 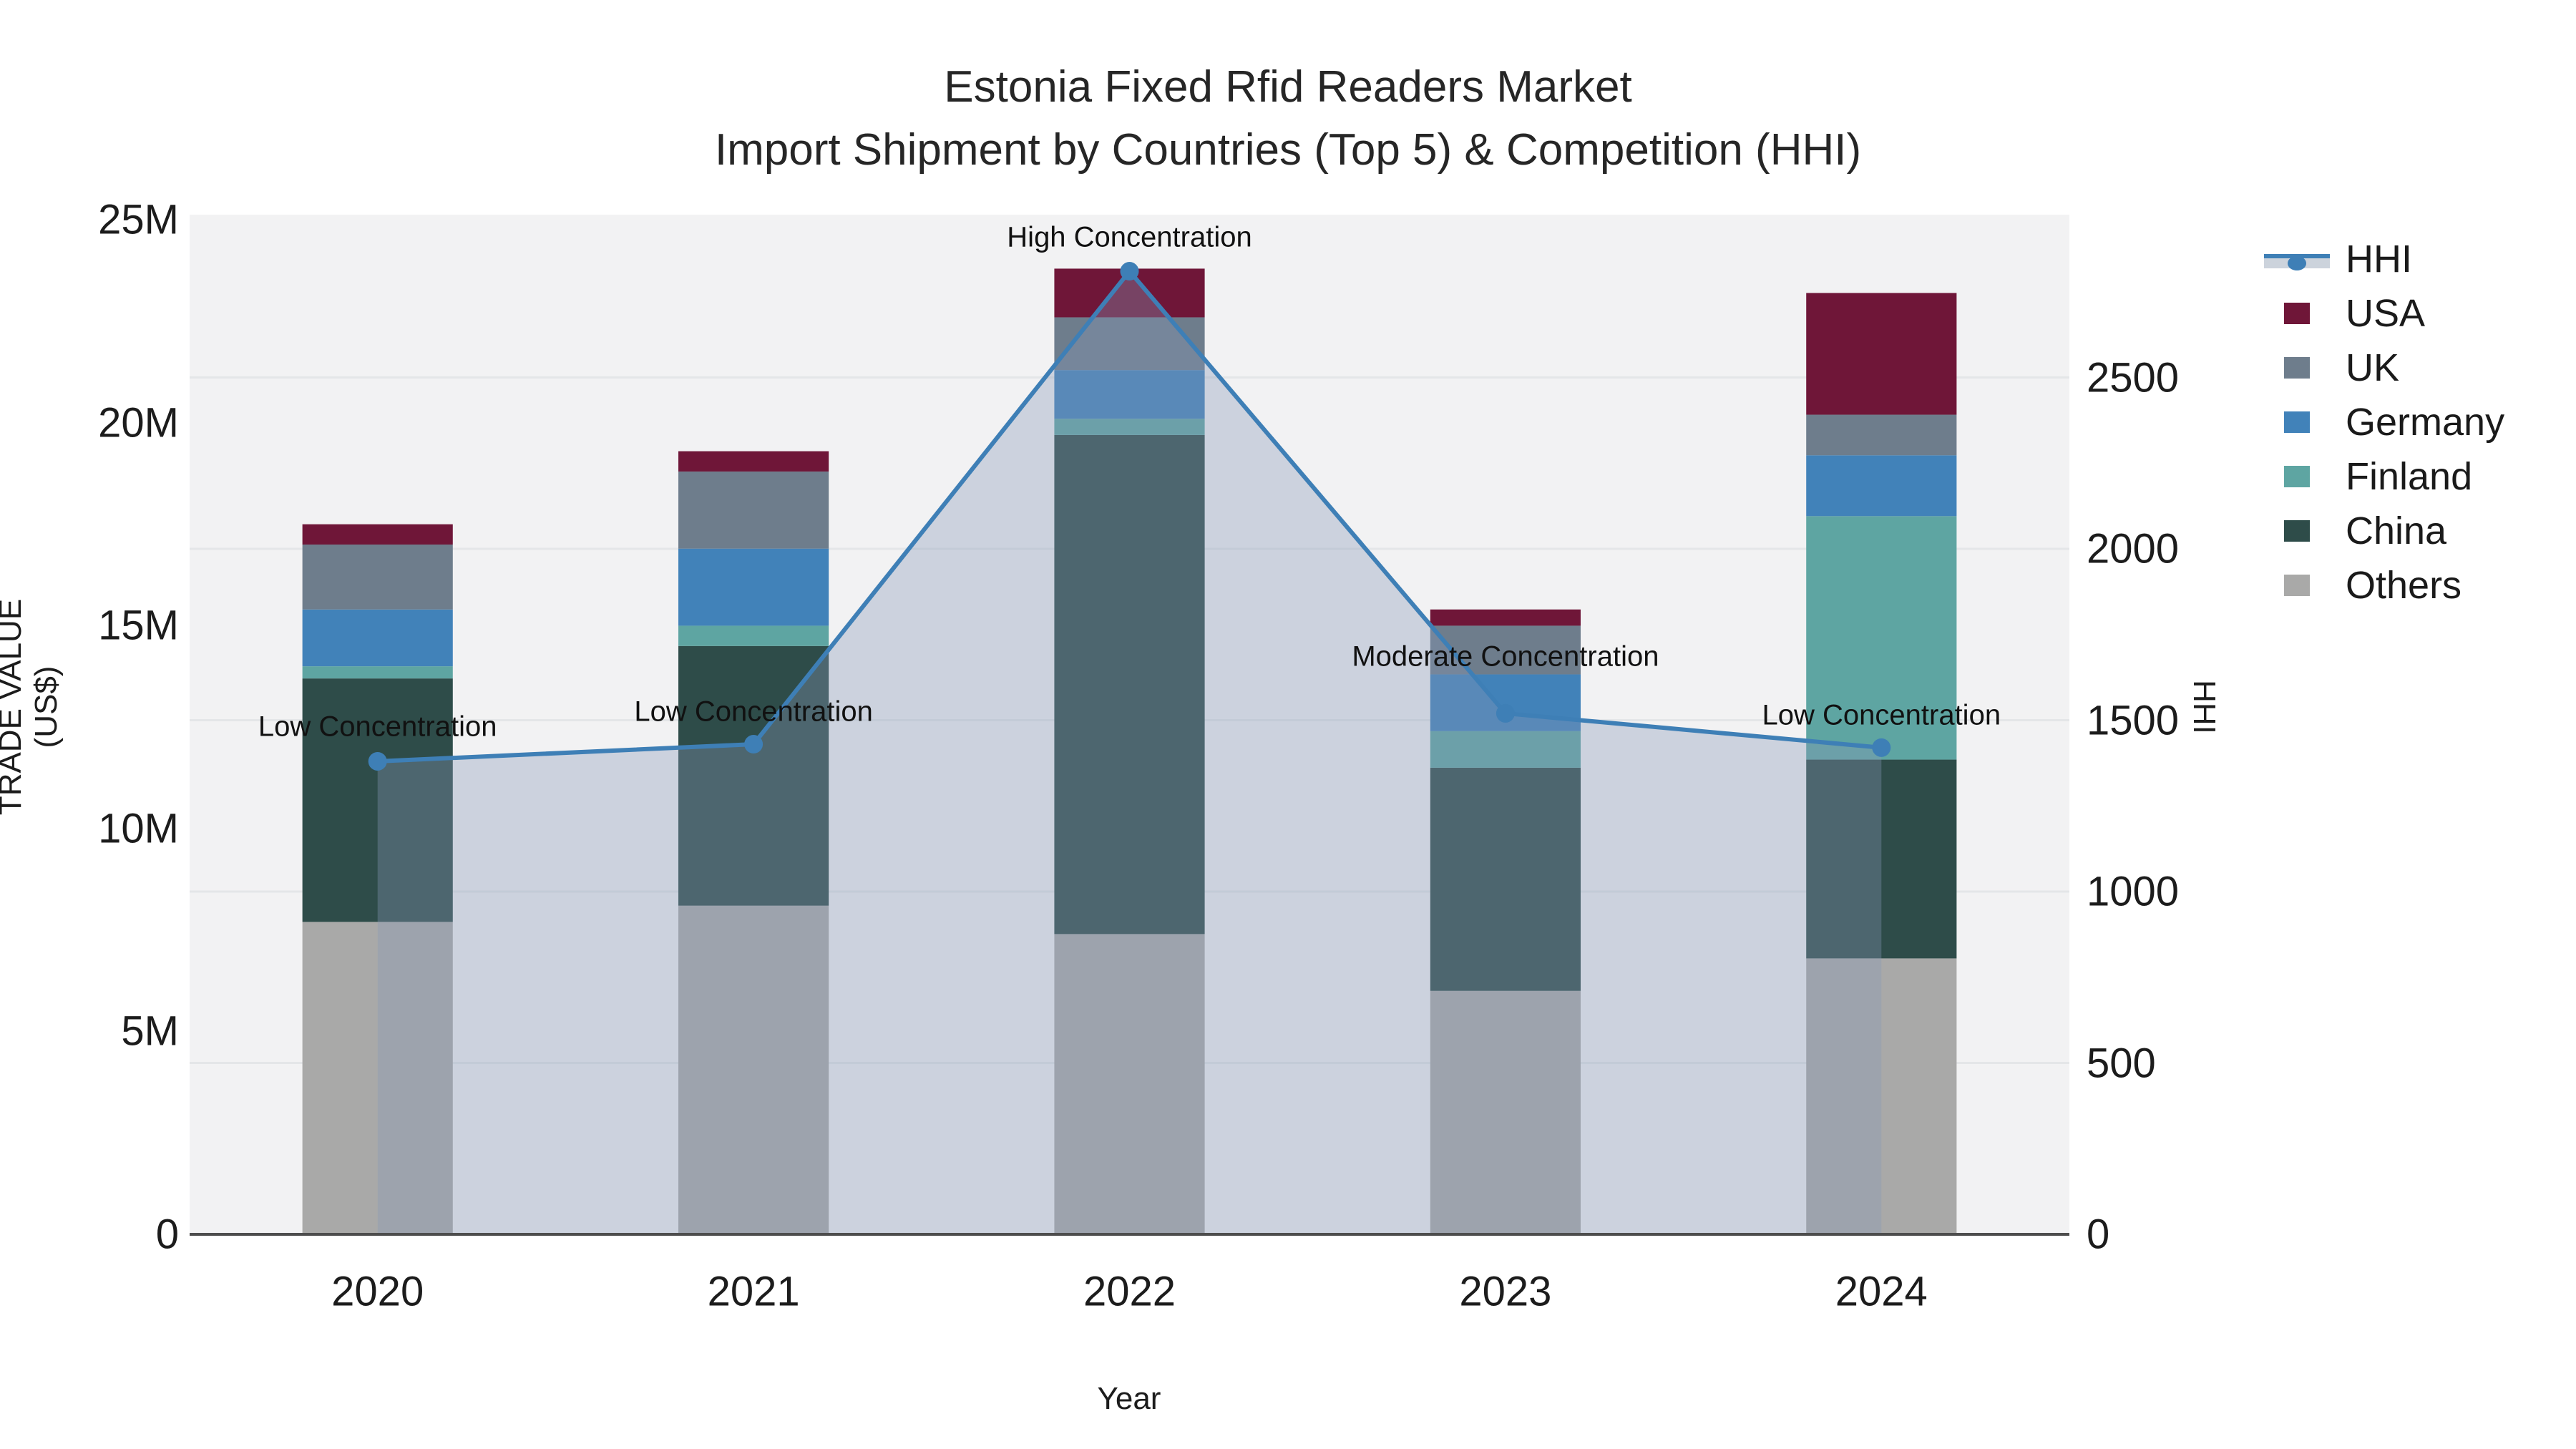 What do you see at coordinates (753, 1291) in the screenshot?
I see `x-tick-2021: 2021` at bounding box center [753, 1291].